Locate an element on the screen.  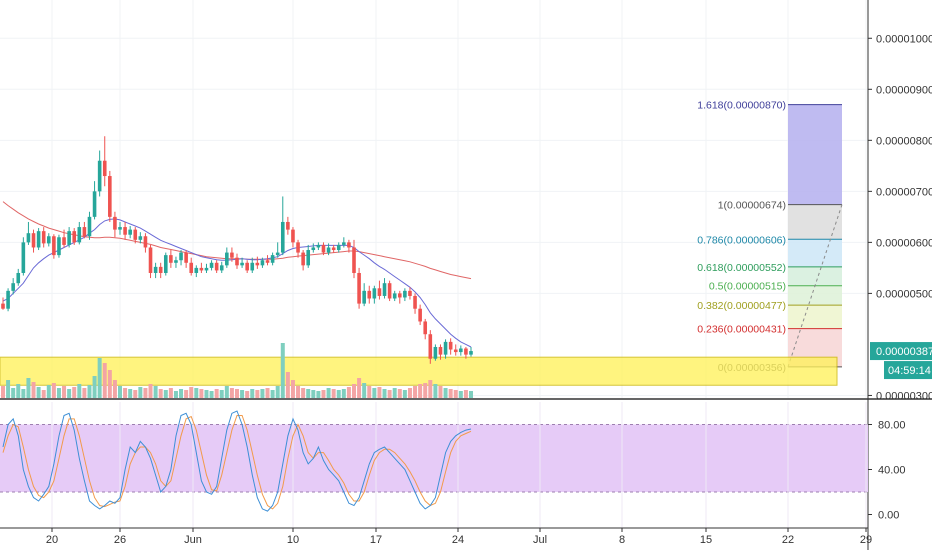
time-tick-label: 29 is located at coordinates (866, 540).